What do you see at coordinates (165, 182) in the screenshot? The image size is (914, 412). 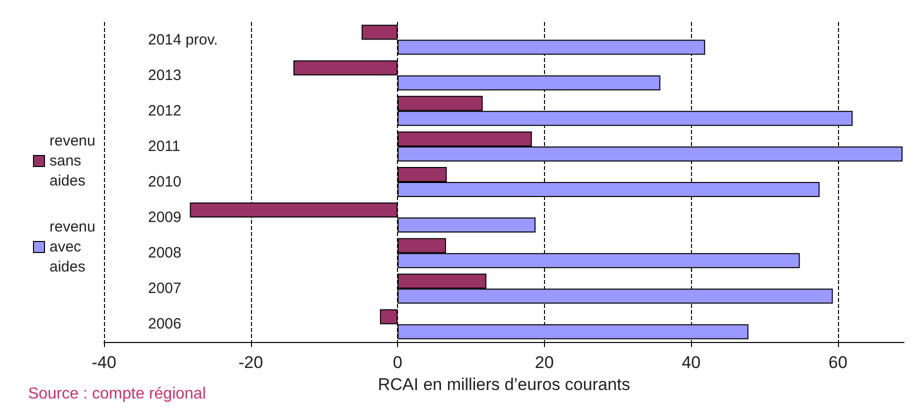 I see `y-tick-label: 2010` at bounding box center [165, 182].